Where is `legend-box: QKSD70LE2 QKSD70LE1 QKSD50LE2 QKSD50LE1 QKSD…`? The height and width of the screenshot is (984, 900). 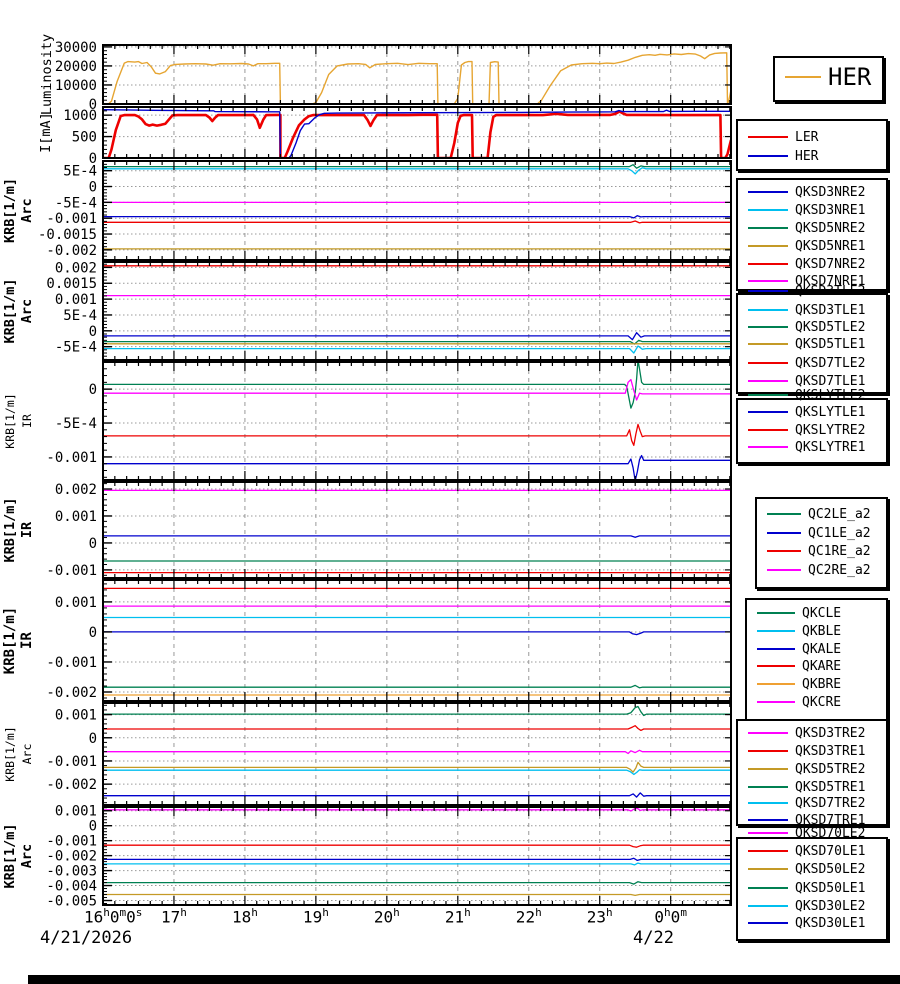 legend-box: QKSD70LE2 QKSD70LE1 QKSD50LE2 QKSD50LE1 QKSD… is located at coordinates (812, 883).